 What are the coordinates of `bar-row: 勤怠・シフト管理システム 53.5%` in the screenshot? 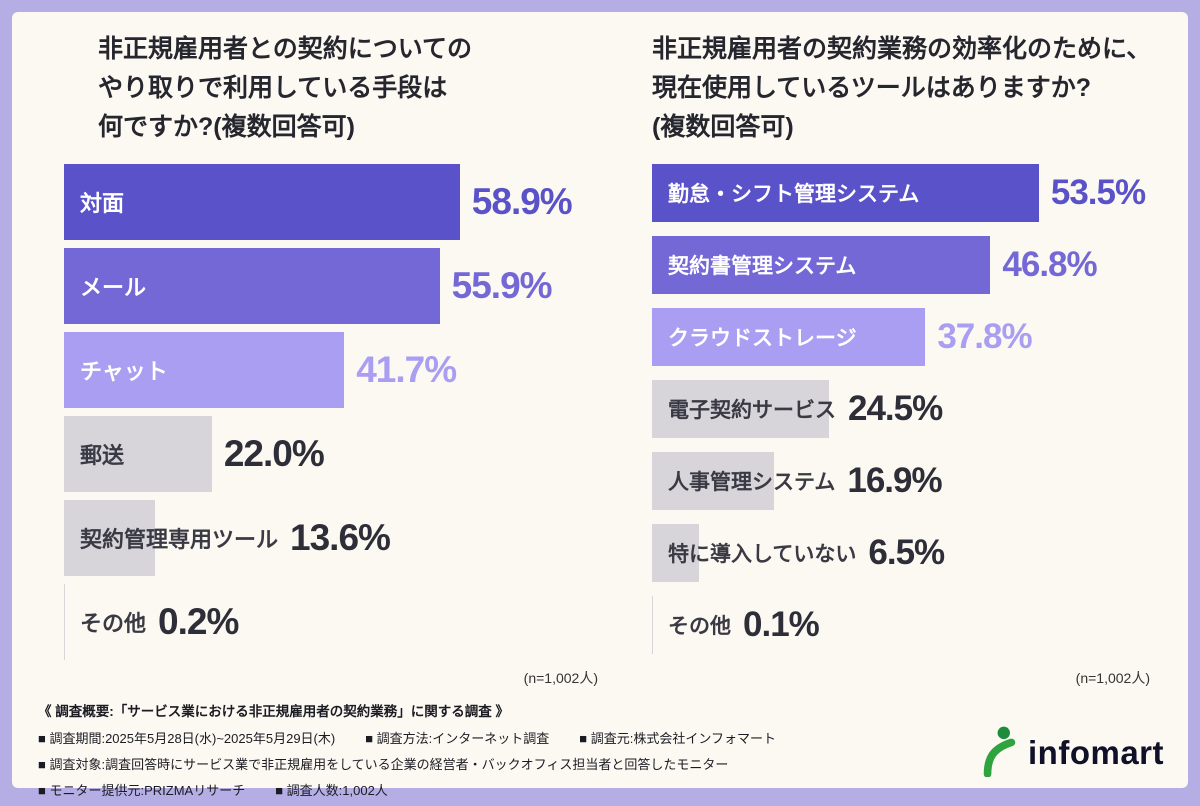 It's located at (914, 193).